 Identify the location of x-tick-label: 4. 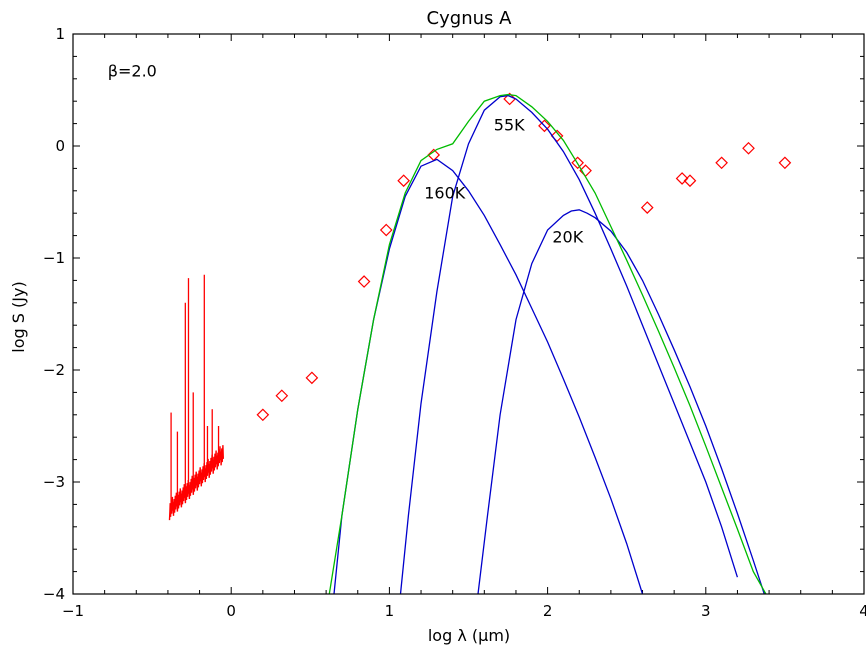
(862, 611).